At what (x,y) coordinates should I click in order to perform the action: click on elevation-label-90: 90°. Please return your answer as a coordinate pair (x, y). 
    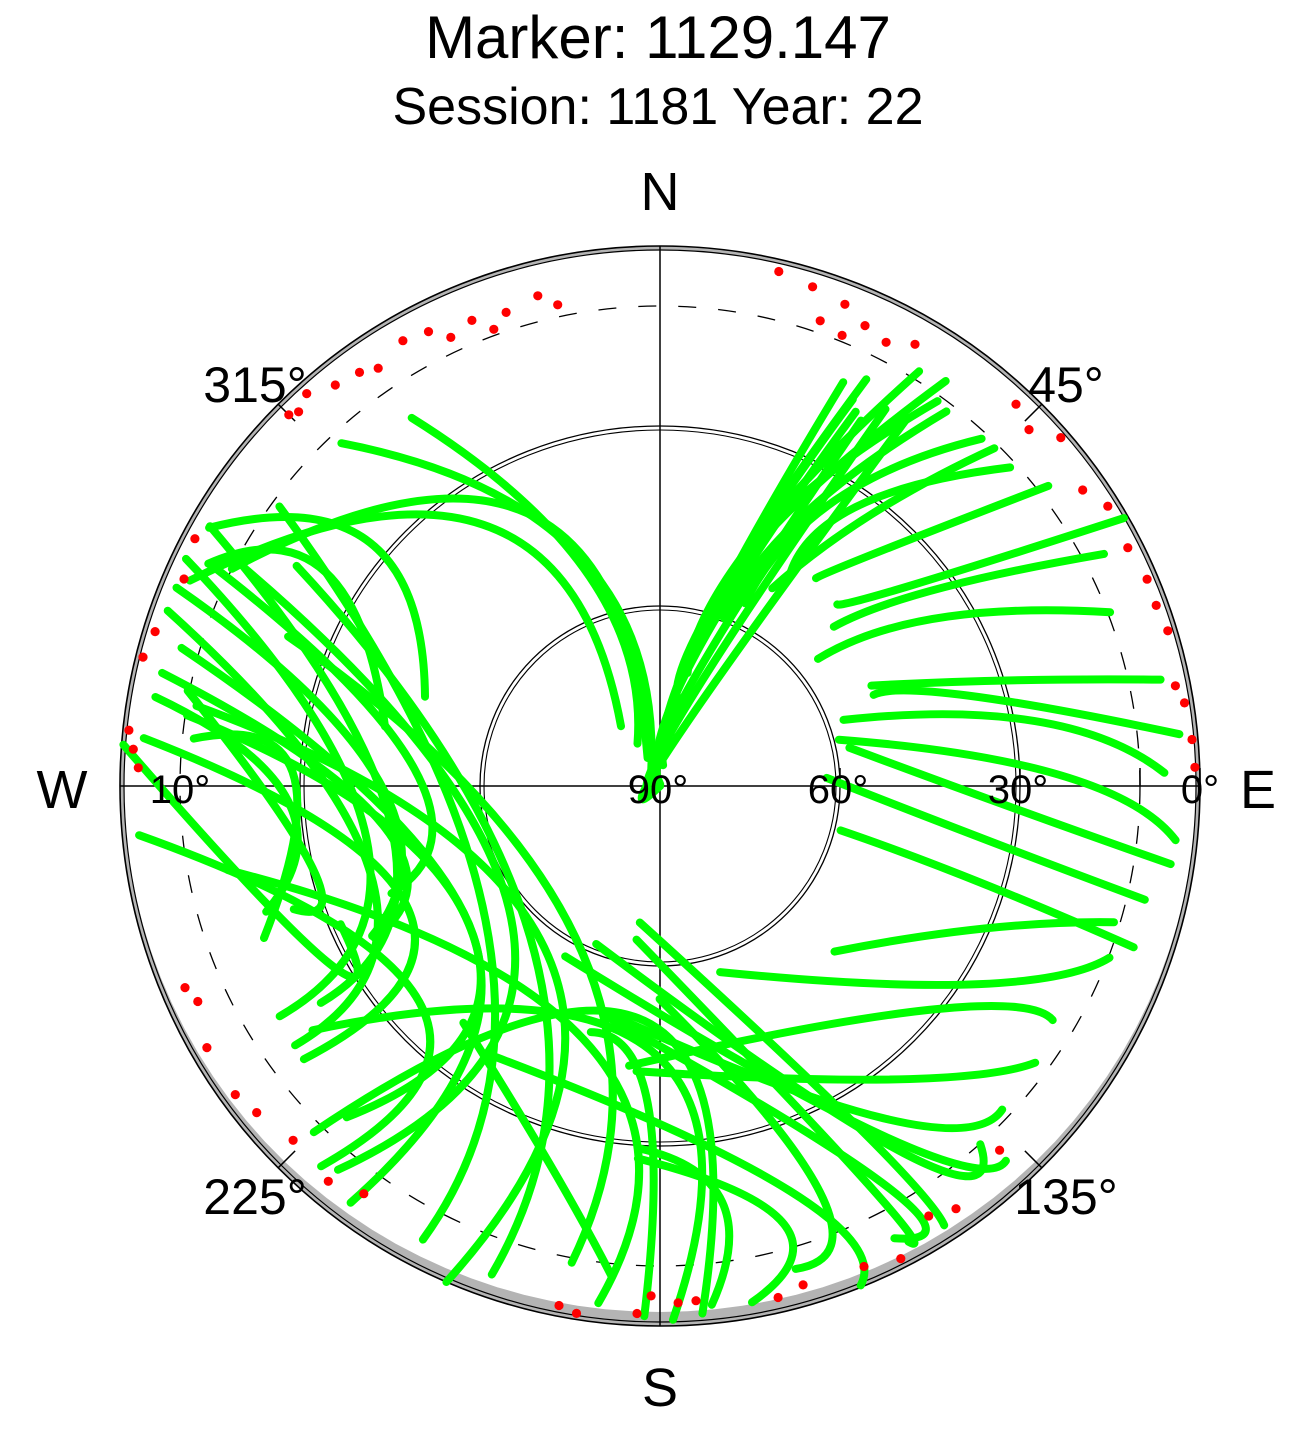
    Looking at the image, I should click on (658, 790).